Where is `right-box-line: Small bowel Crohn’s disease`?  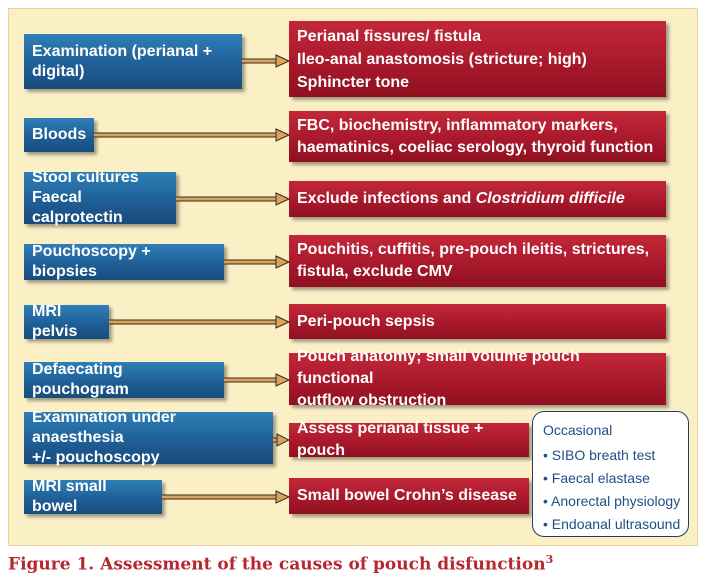 right-box-line: Small bowel Crohn’s disease is located at coordinates (407, 495).